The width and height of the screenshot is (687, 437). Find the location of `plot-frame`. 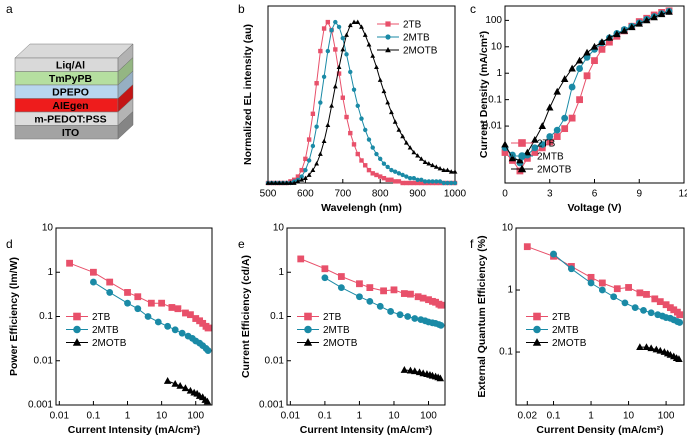

plot-frame is located at coordinates (600, 316).